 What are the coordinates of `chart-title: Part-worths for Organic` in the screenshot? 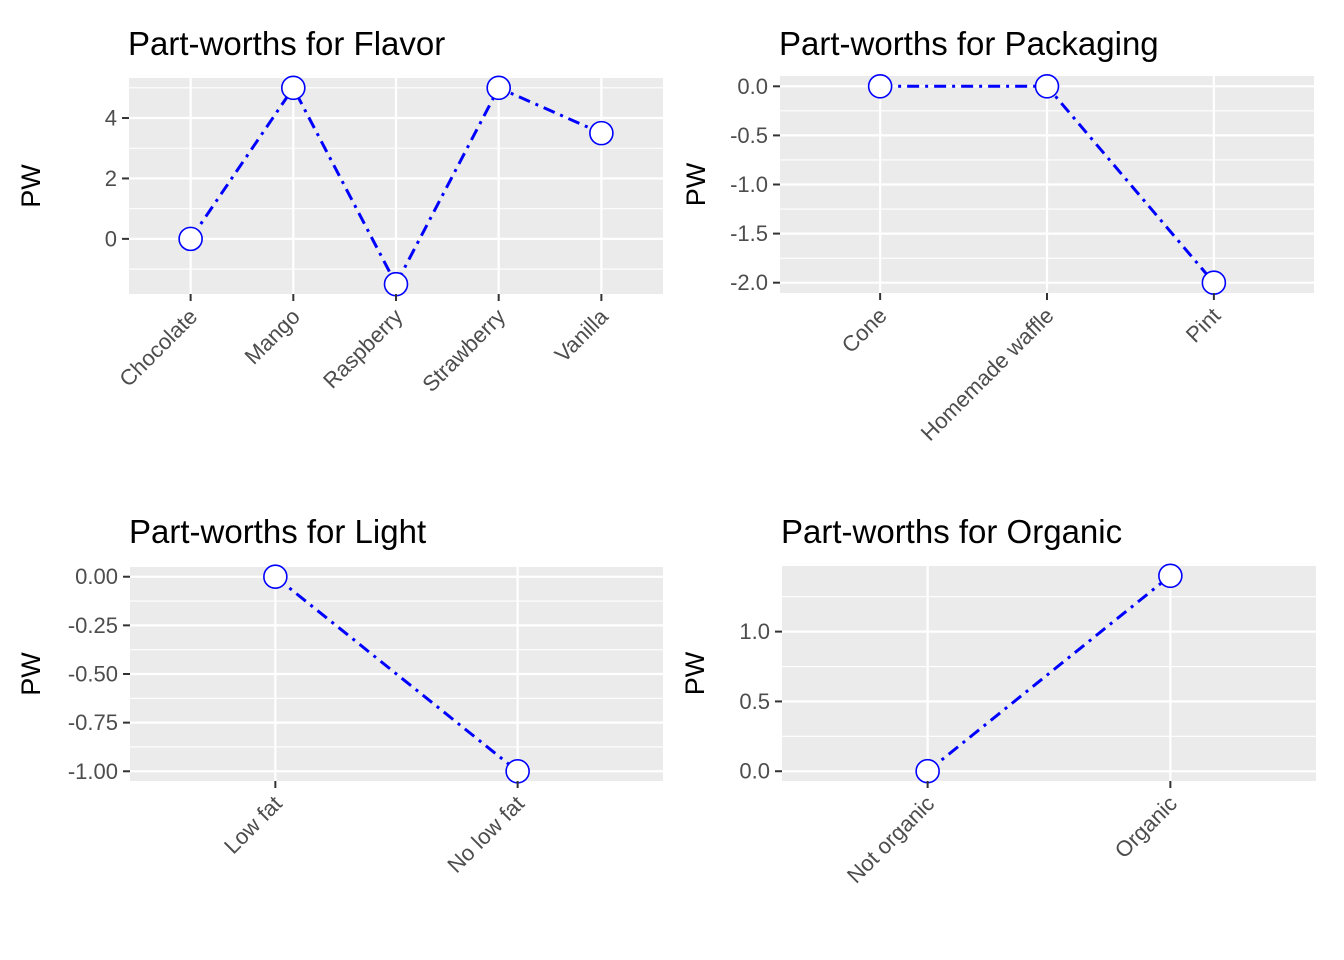 It's located at (951, 531).